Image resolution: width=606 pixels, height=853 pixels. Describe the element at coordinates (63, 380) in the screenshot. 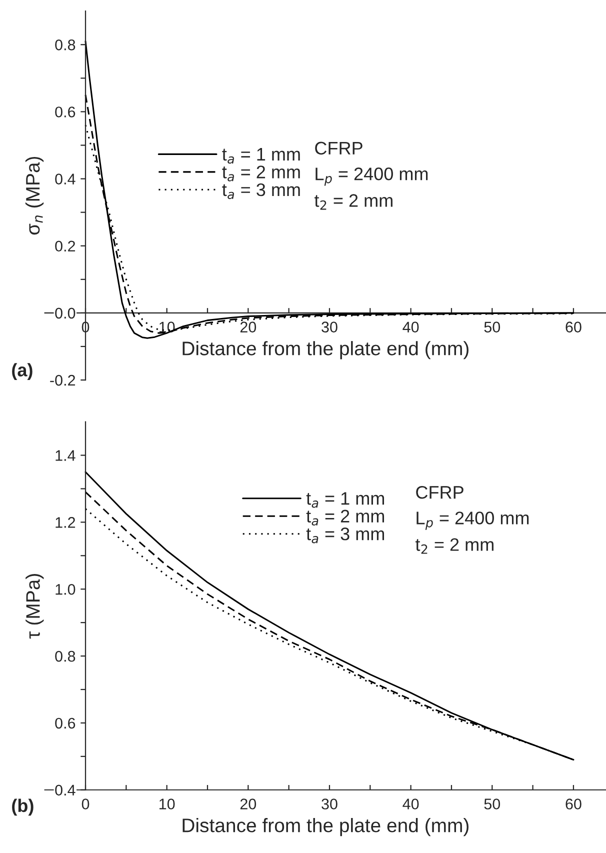

I see `y-tick-label: -0.2` at that location.